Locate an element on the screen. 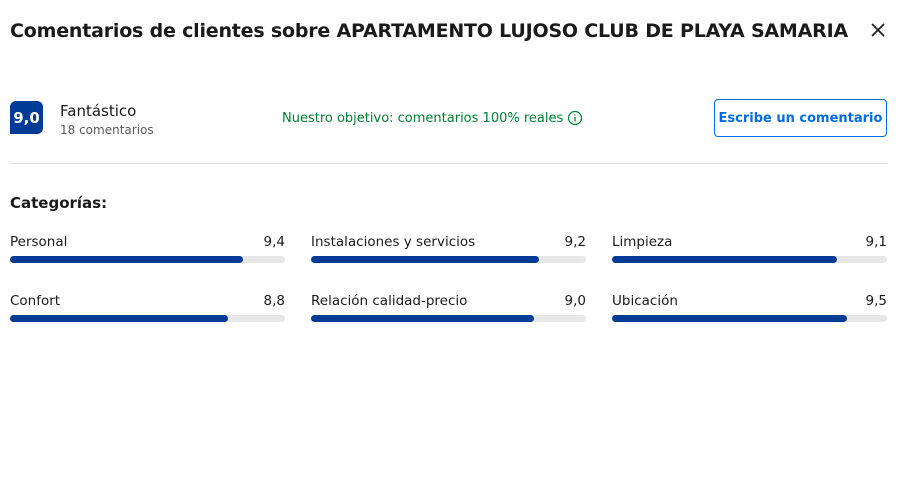 The image size is (900, 500). category-score: 9,5 is located at coordinates (876, 301).